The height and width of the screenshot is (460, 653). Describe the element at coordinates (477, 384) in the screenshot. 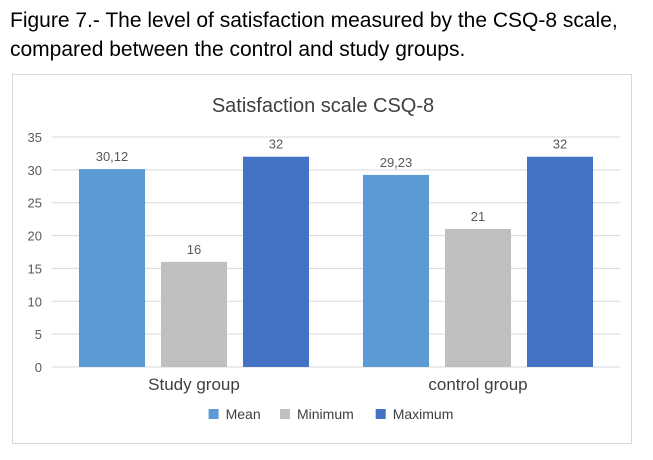

I see `x-tick-label: control group` at that location.